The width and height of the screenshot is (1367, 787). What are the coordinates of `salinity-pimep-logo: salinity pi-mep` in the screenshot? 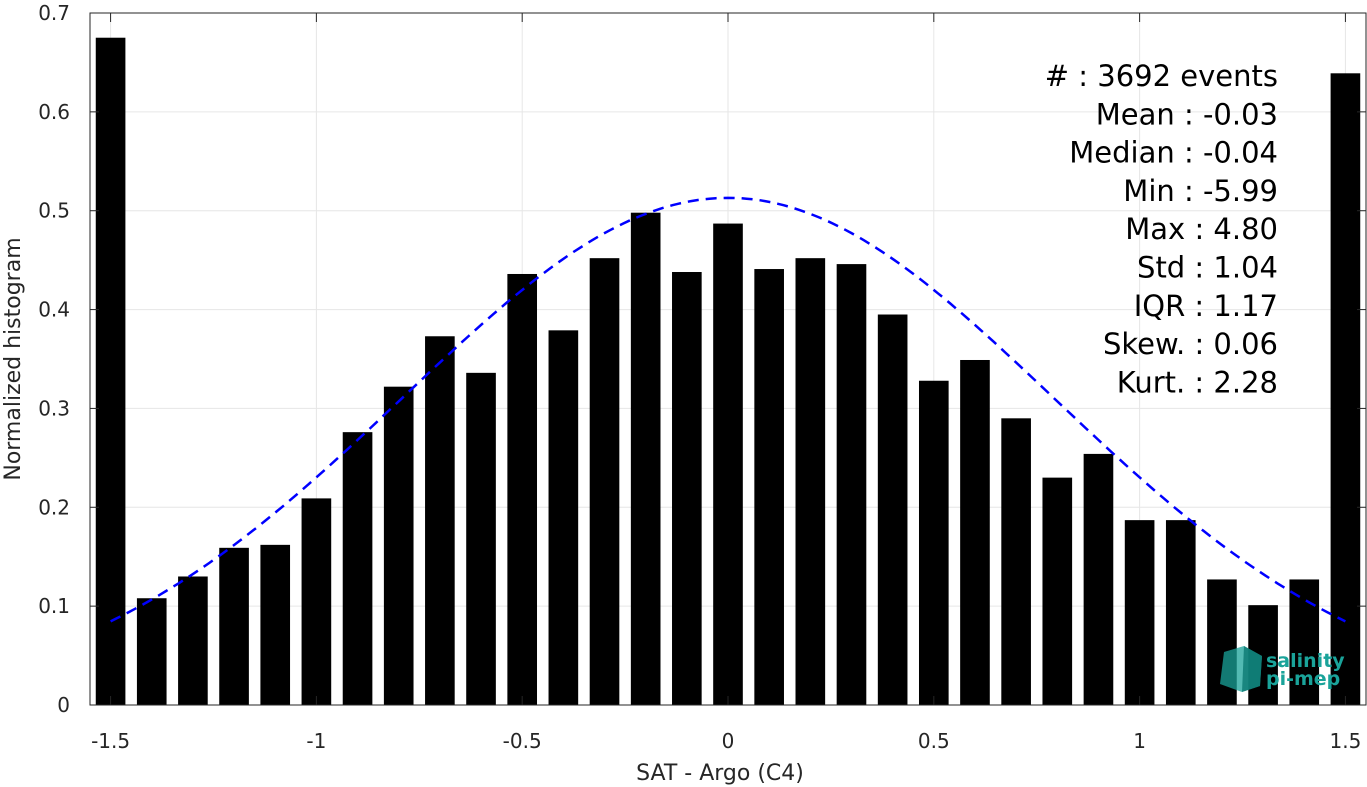 It's located at (1282, 669).